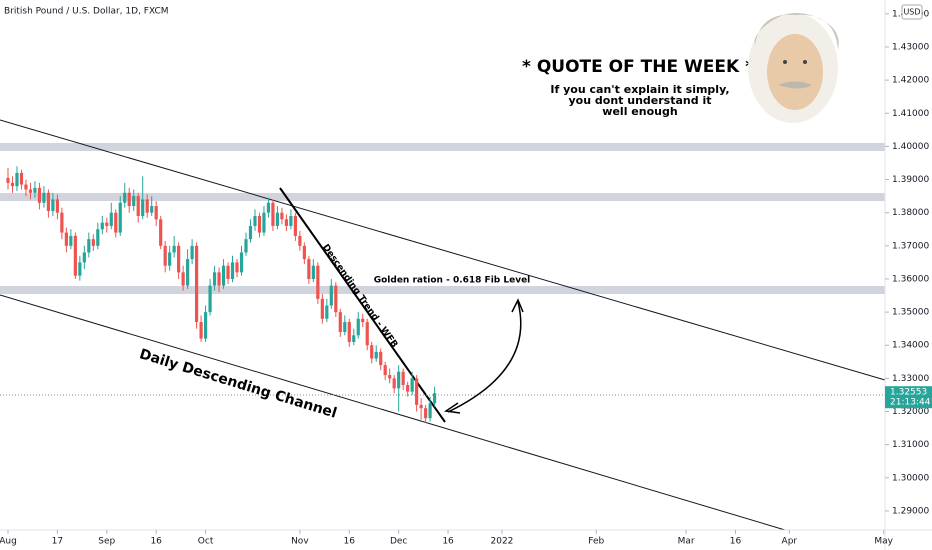  Describe the element at coordinates (910, 445) in the screenshot. I see `y-tick-label: 1.31000` at that location.